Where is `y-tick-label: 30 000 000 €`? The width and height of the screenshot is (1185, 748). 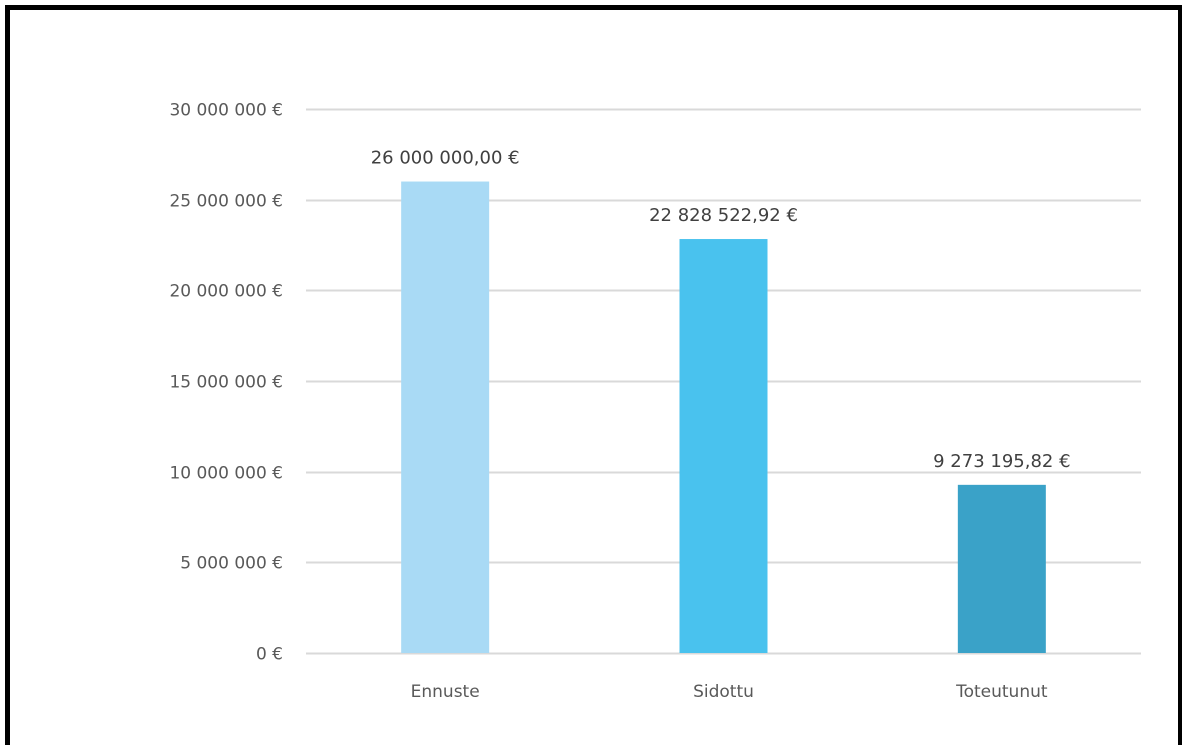 y-tick-label: 30 000 000 € is located at coordinates (226, 111).